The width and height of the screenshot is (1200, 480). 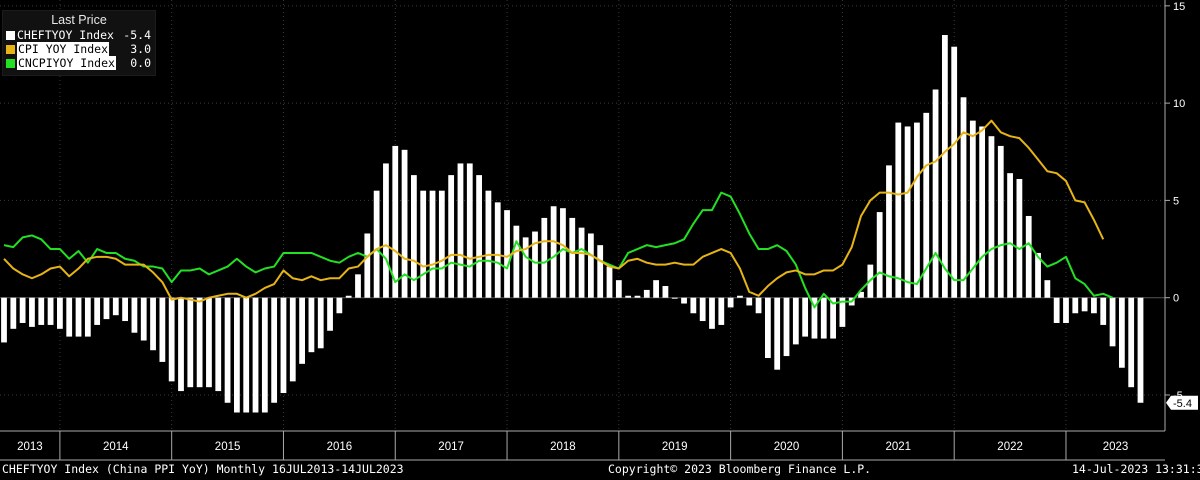 What do you see at coordinates (1010, 447) in the screenshot?
I see `x-year-label: 2022` at bounding box center [1010, 447].